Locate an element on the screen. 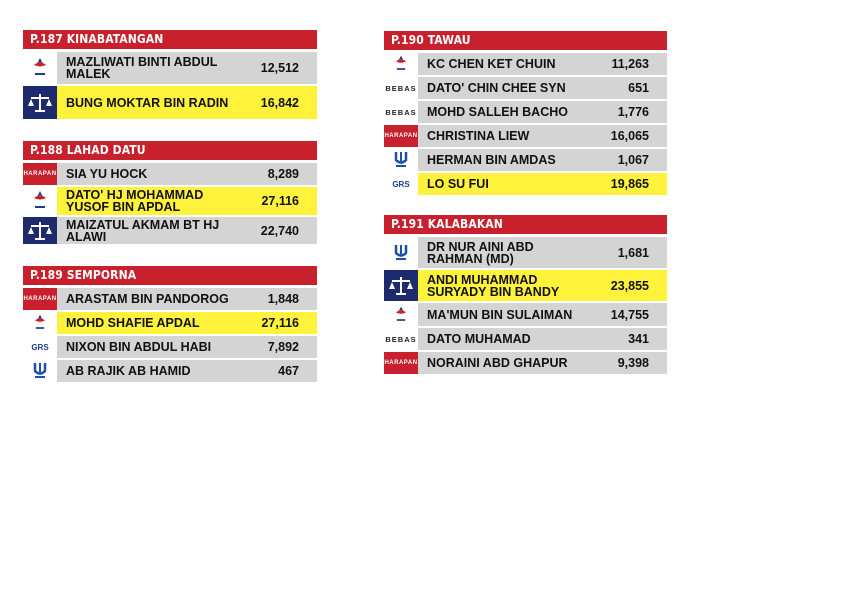  constituency-title: P.190 TAWAU is located at coordinates (525, 40).